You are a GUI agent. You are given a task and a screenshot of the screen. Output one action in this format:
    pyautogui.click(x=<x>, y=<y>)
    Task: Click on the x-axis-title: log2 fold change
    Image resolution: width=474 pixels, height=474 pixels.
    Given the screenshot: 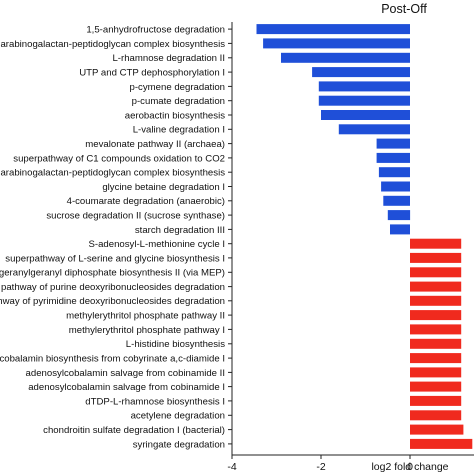 What is the action you would take?
    pyautogui.click(x=409, y=467)
    